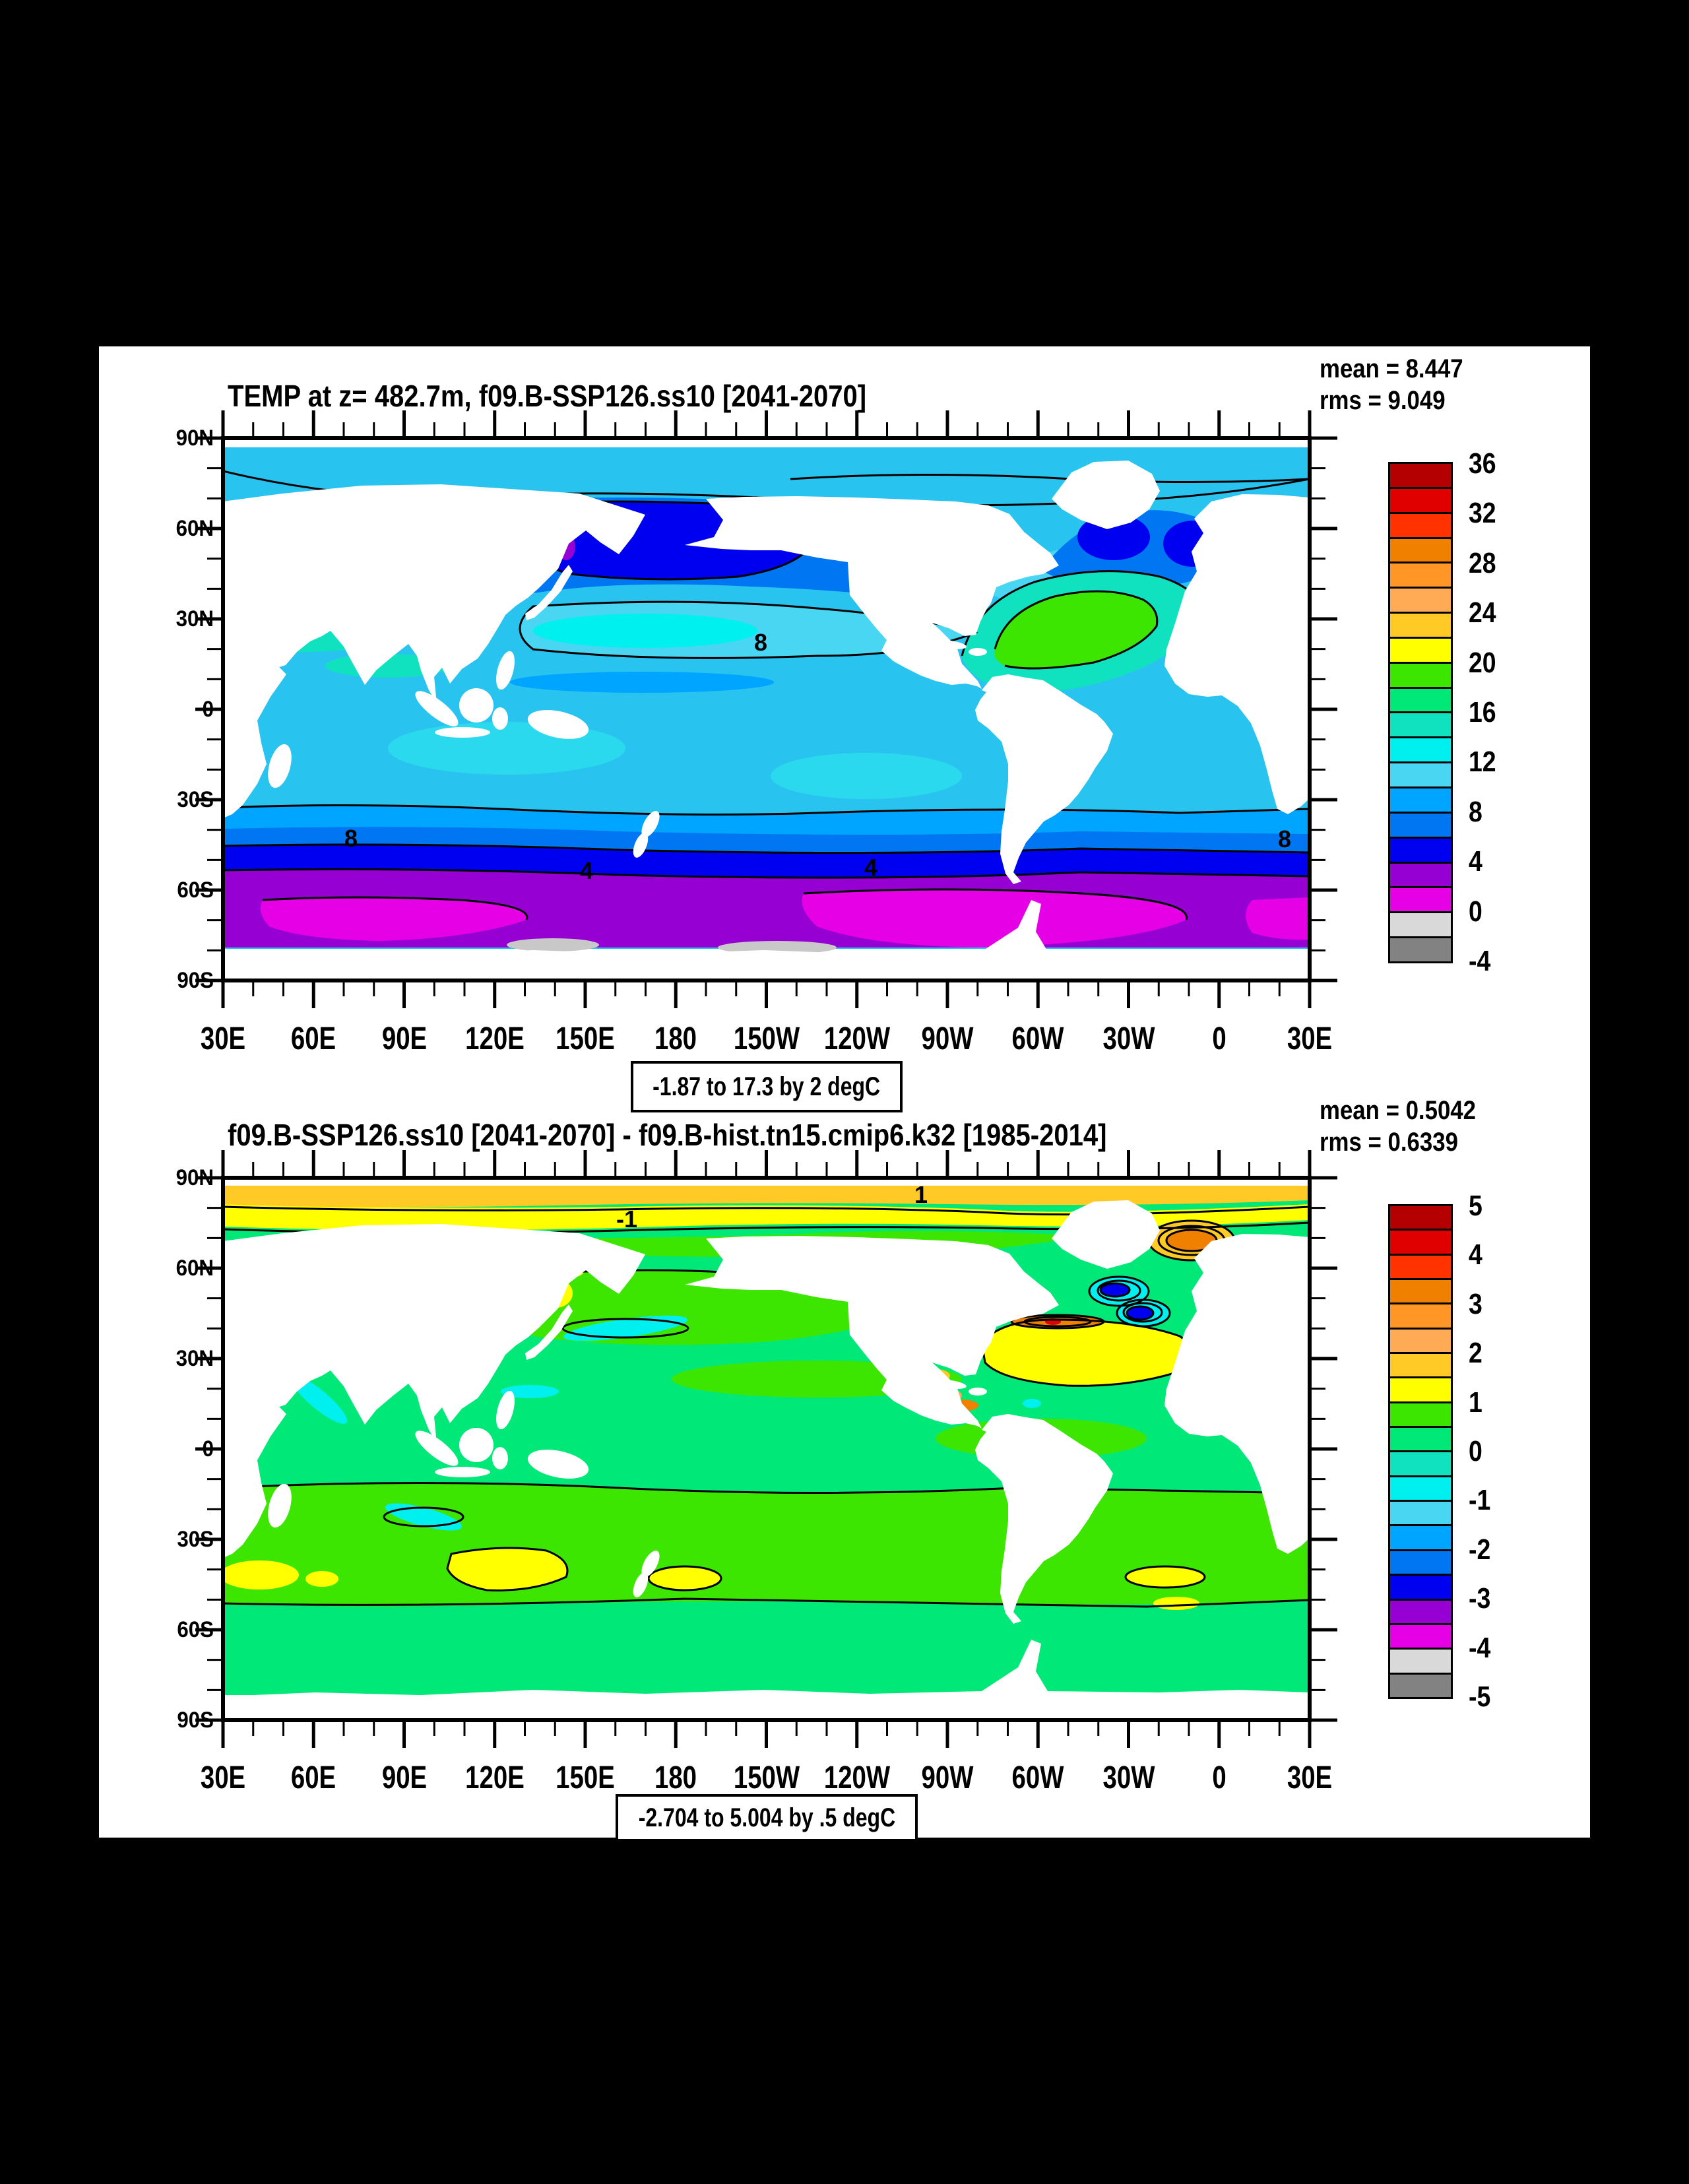  What do you see at coordinates (1482, 662) in the screenshot?
I see `colorbar-tick-label: 20` at bounding box center [1482, 662].